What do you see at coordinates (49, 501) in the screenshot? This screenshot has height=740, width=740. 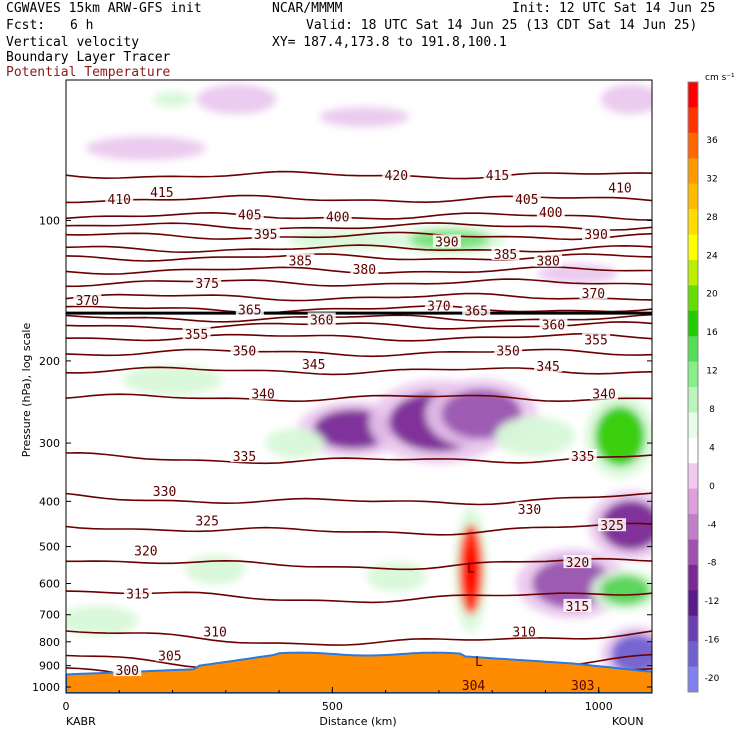 I see `y-tick-label: 400` at bounding box center [49, 501].